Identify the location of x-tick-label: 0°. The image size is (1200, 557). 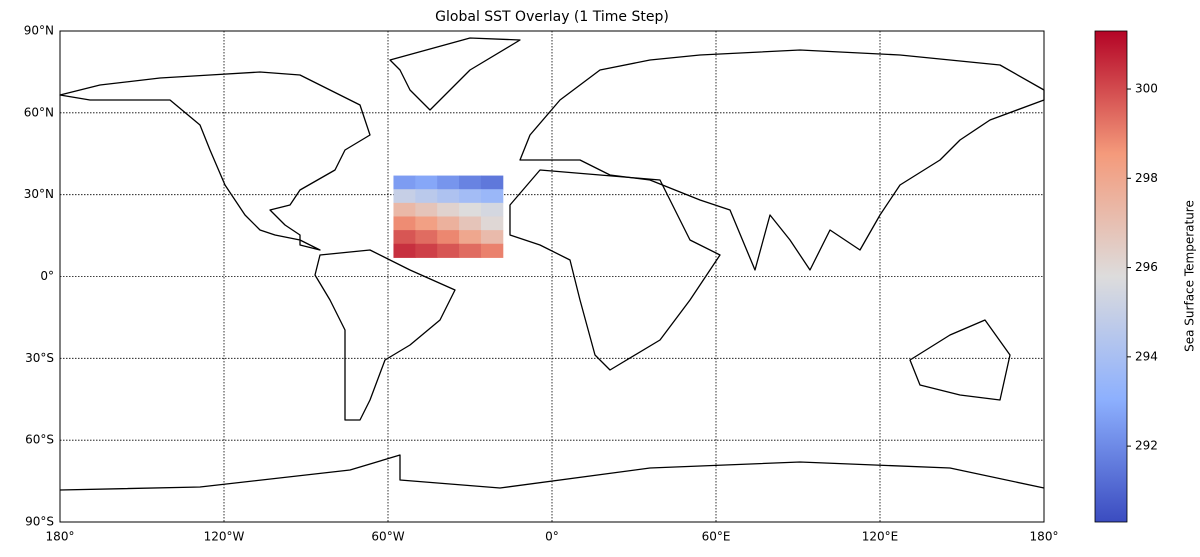
(552, 537).